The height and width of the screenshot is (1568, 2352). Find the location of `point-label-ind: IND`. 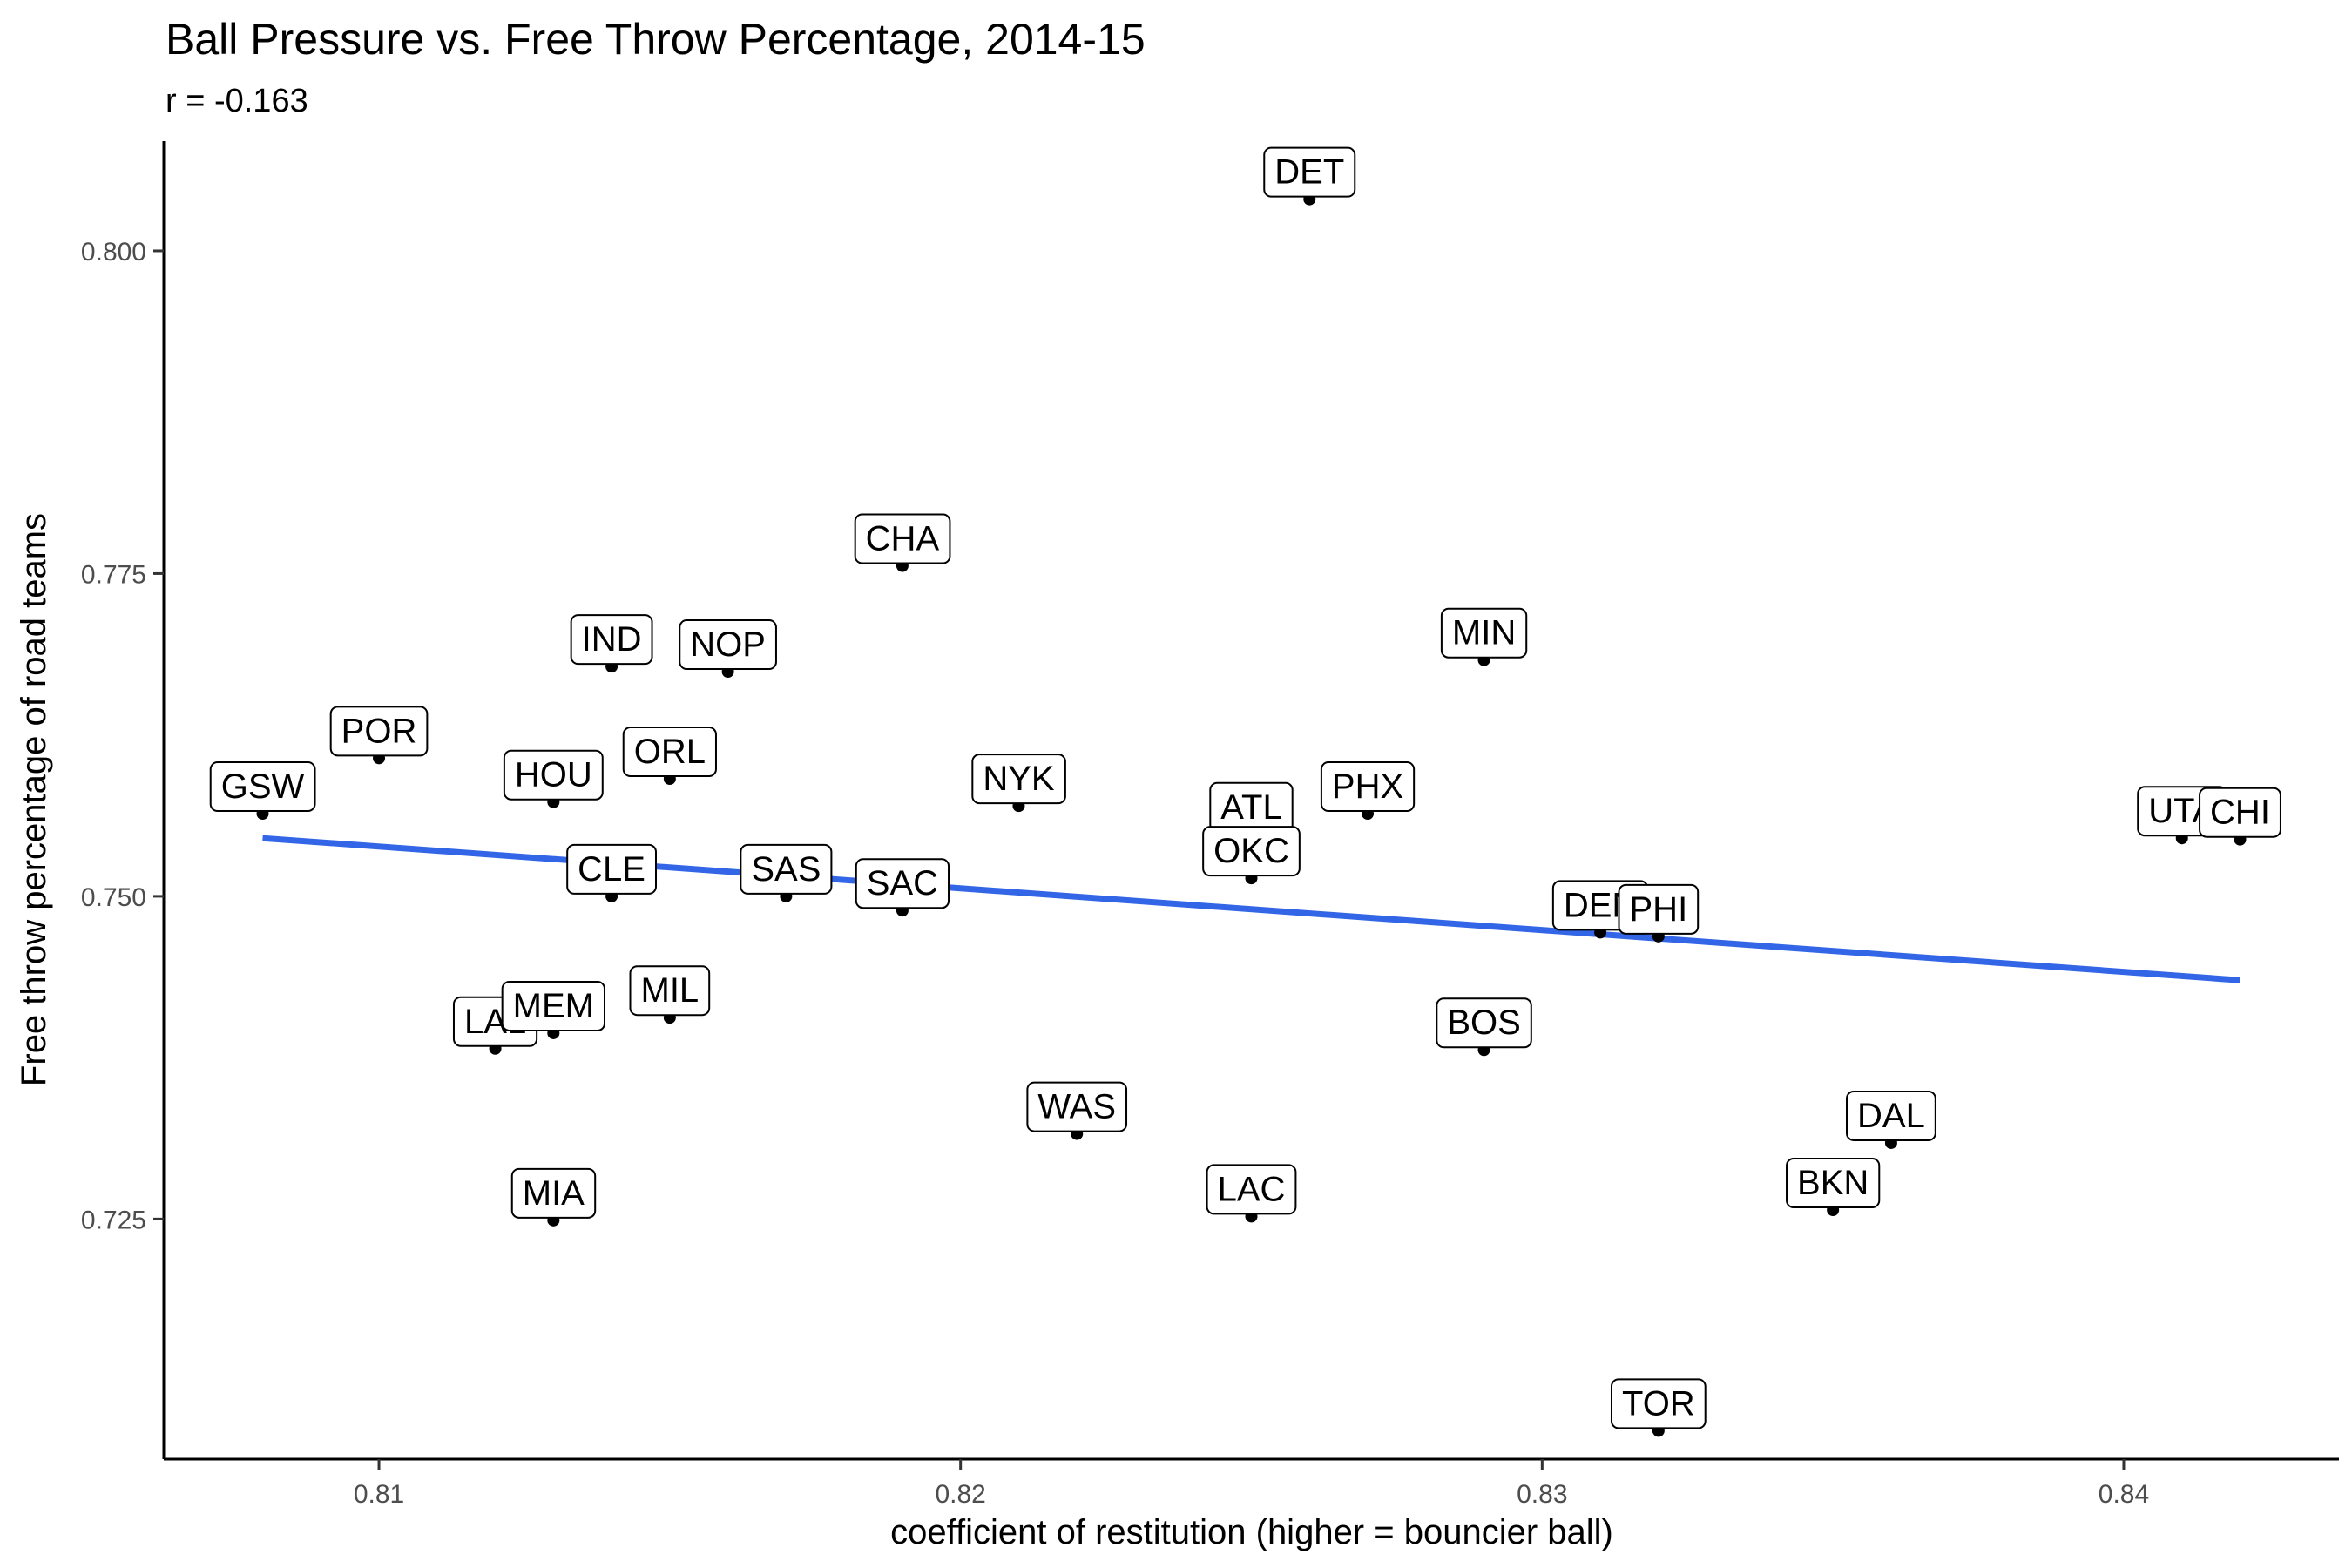

point-label-ind: IND is located at coordinates (611, 640).